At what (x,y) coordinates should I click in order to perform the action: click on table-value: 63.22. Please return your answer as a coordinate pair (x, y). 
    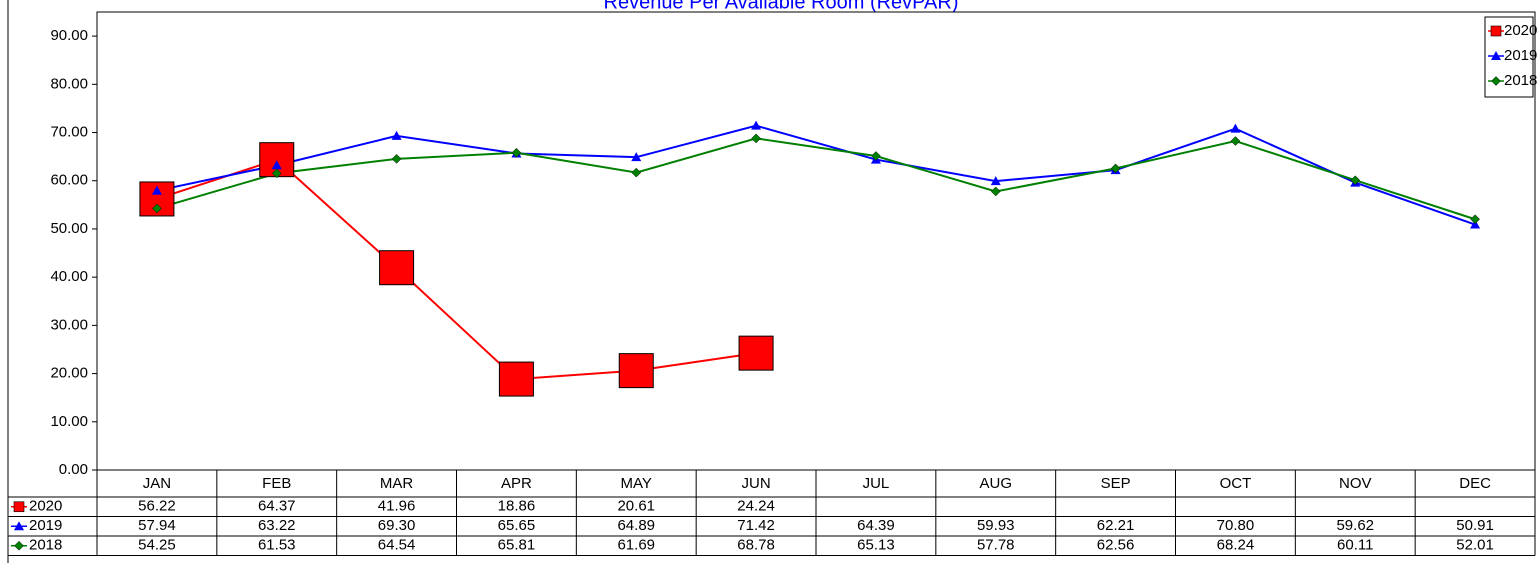
    Looking at the image, I should click on (277, 525).